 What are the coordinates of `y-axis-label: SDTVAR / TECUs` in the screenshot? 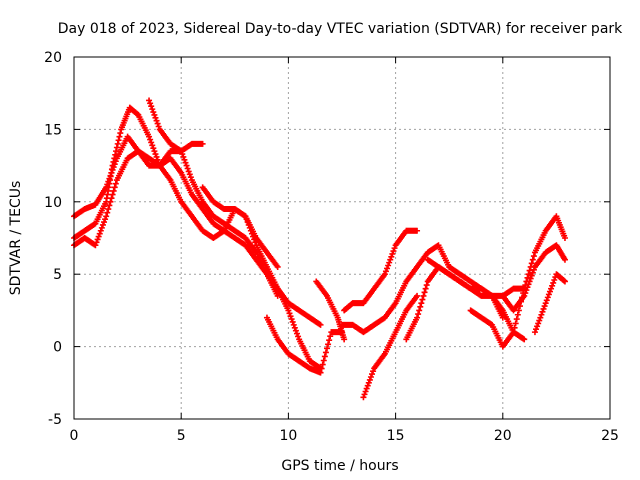 It's located at (16, 238).